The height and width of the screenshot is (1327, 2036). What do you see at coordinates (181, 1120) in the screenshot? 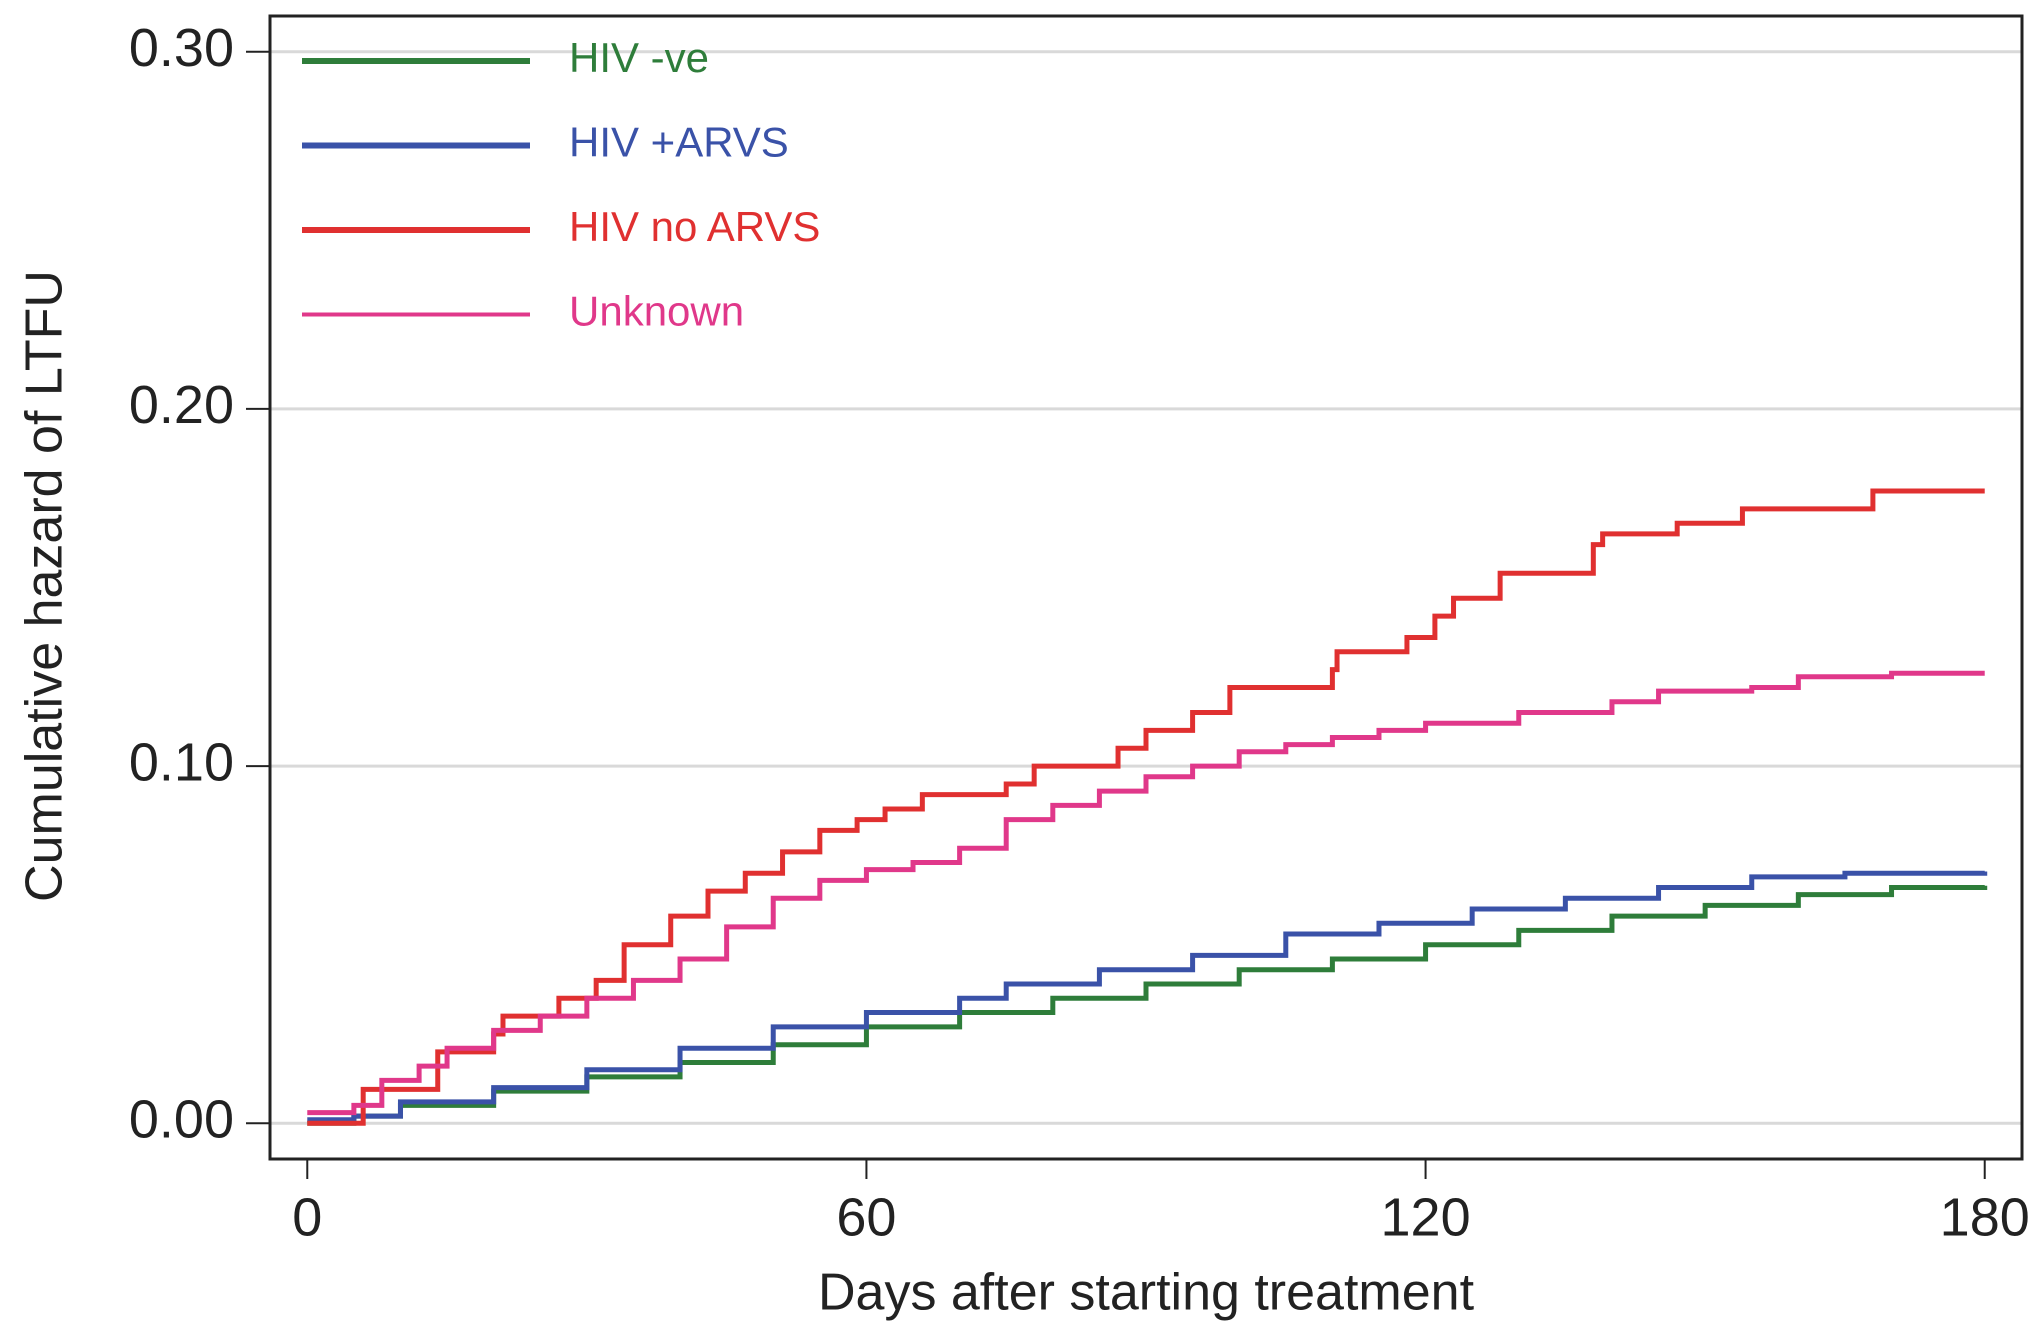
I see `y-tick-label: 0.00` at bounding box center [181, 1120].